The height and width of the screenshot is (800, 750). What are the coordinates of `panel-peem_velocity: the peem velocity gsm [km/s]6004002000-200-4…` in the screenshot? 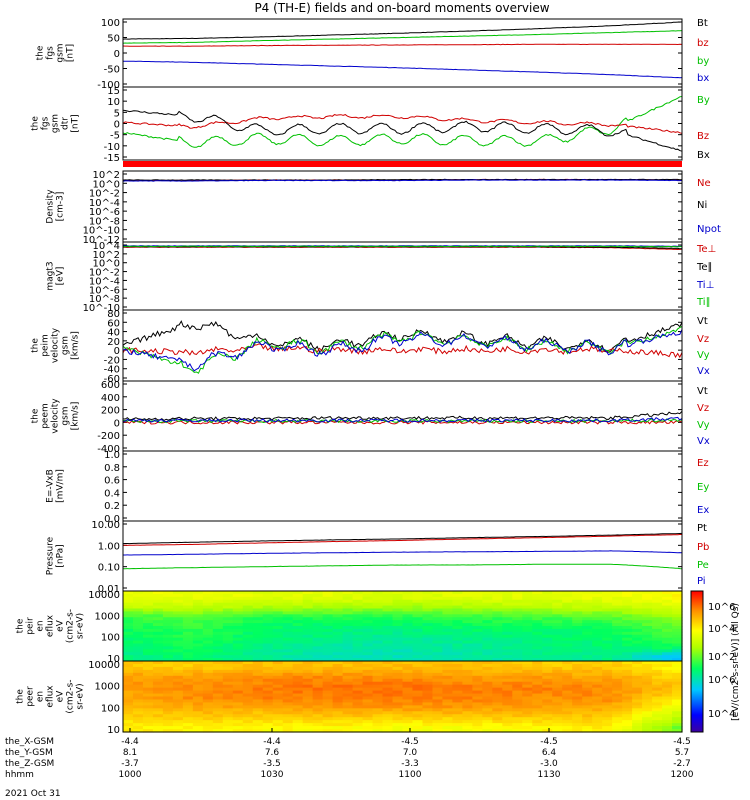 It's located at (370, 417).